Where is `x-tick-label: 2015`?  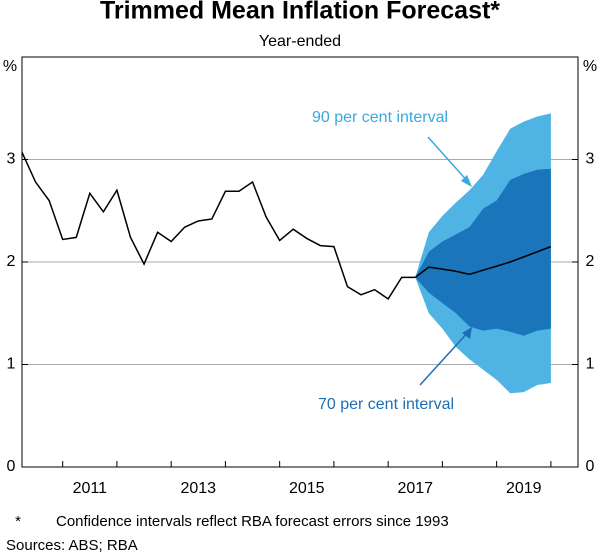 x-tick-label: 2015 is located at coordinates (307, 488).